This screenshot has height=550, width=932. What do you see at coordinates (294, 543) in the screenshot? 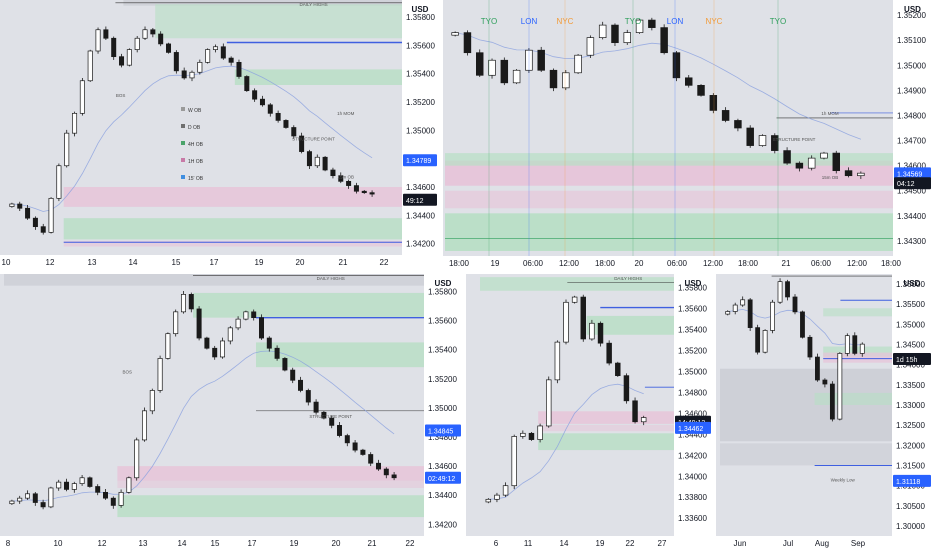
I see `time-tick-label: 19` at bounding box center [294, 543].